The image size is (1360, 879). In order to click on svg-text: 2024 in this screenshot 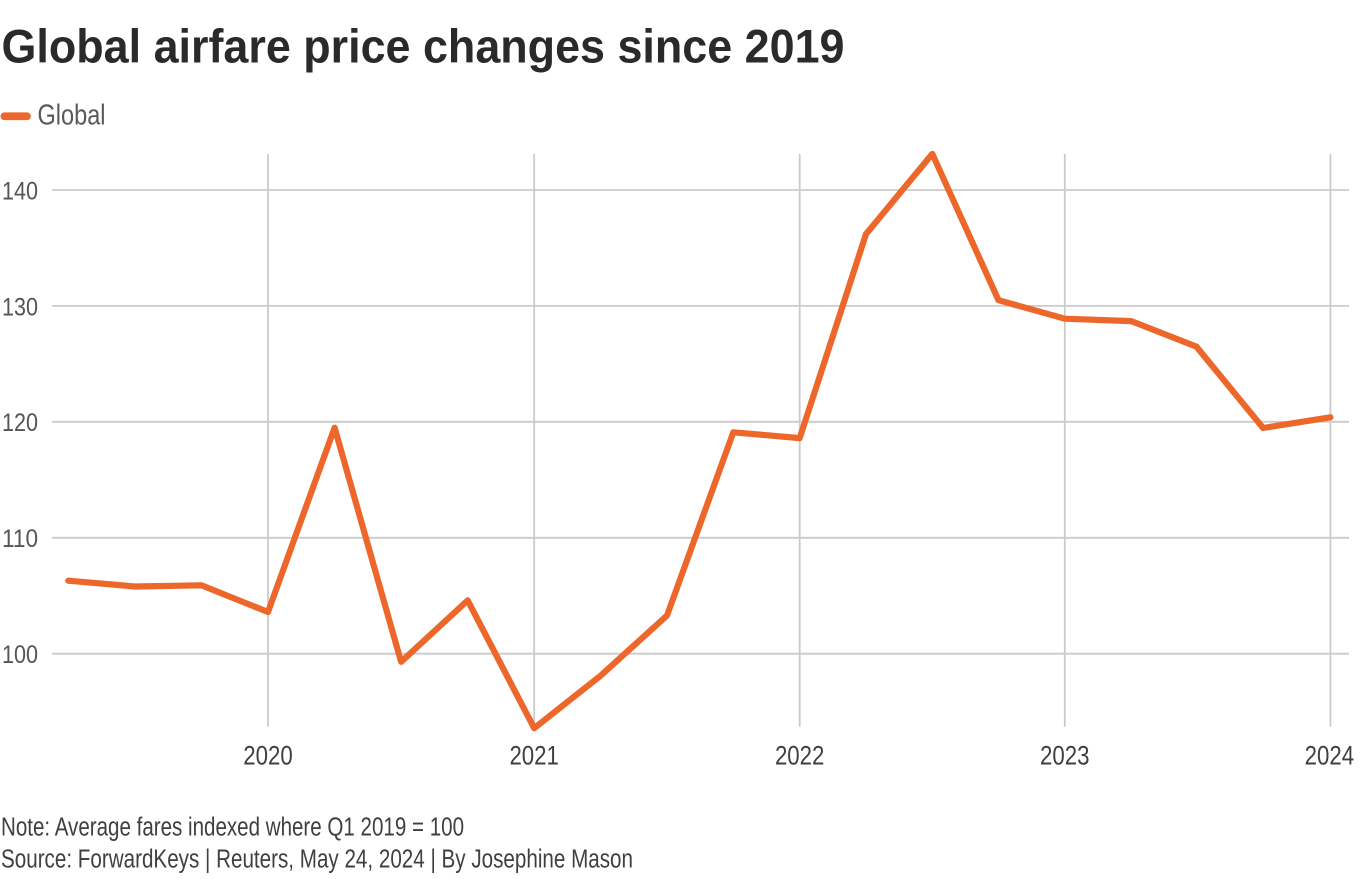, I will do `click(1330, 756)`.